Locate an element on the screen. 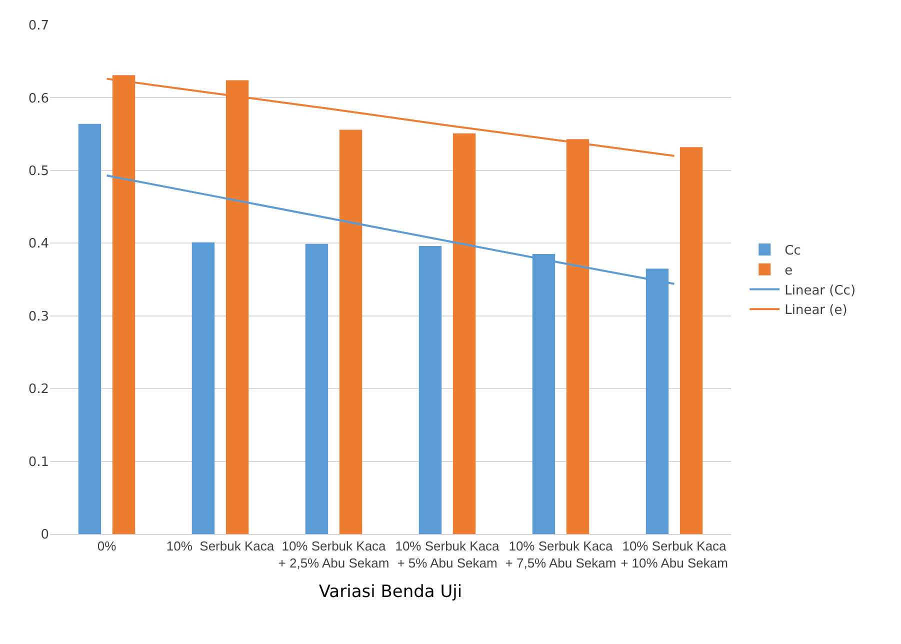 This screenshot has width=901, height=644. y-tick-label: 0.5 is located at coordinates (38, 171).